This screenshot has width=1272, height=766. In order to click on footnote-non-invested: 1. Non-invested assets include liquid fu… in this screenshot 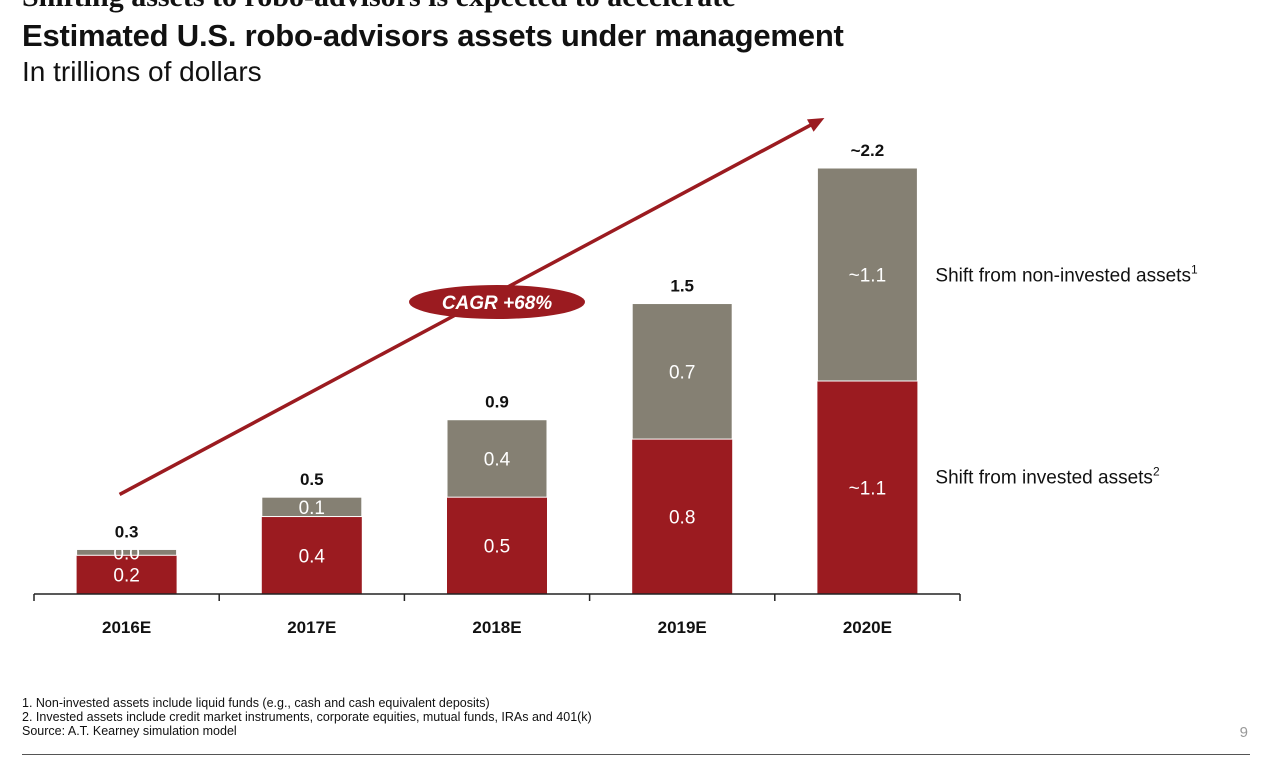, I will do `click(256, 703)`.